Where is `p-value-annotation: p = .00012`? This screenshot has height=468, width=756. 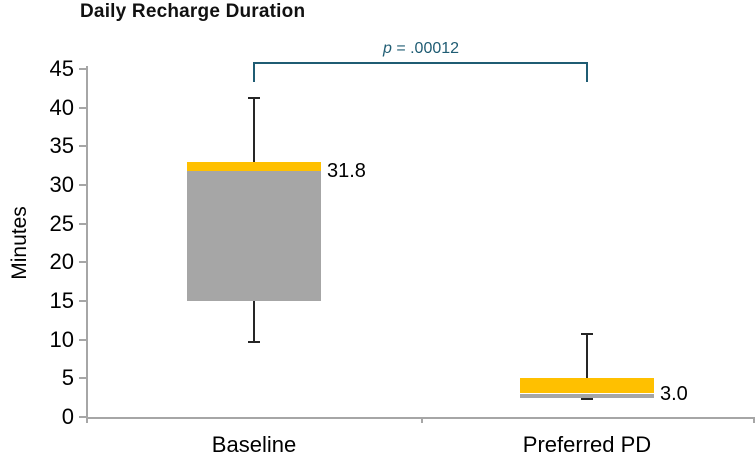
p-value-annotation: p = .00012 is located at coordinates (421, 49).